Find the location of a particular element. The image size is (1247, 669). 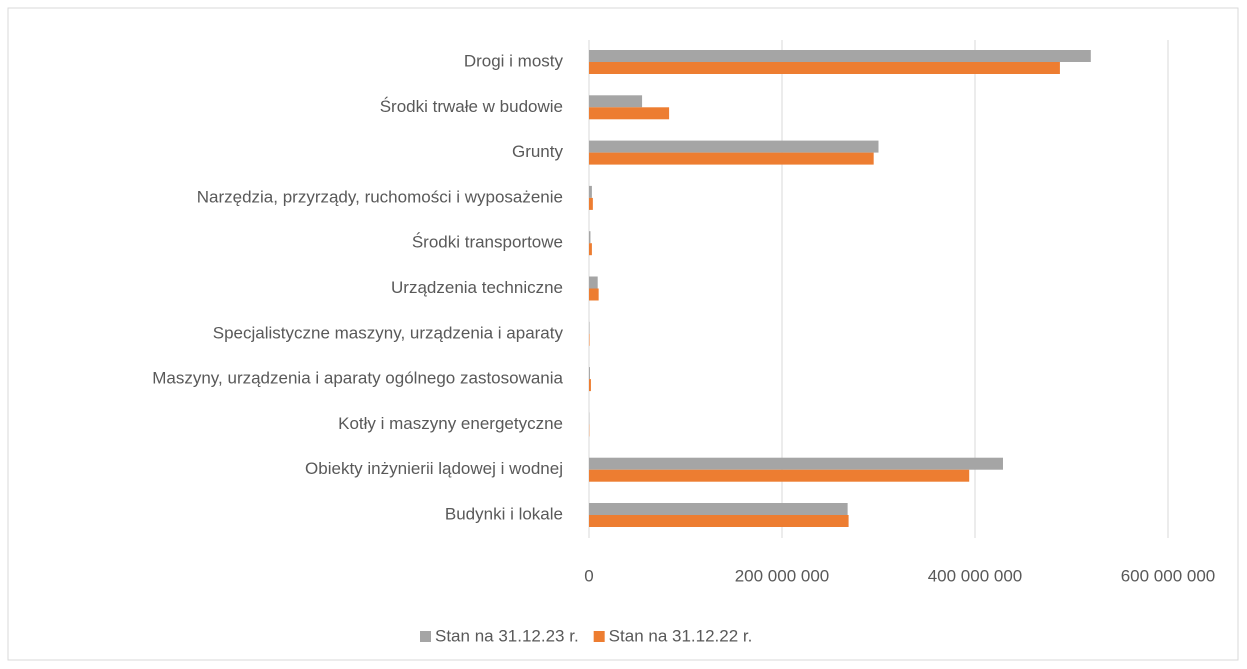

y-tick-label: Grunty is located at coordinates (538, 151).